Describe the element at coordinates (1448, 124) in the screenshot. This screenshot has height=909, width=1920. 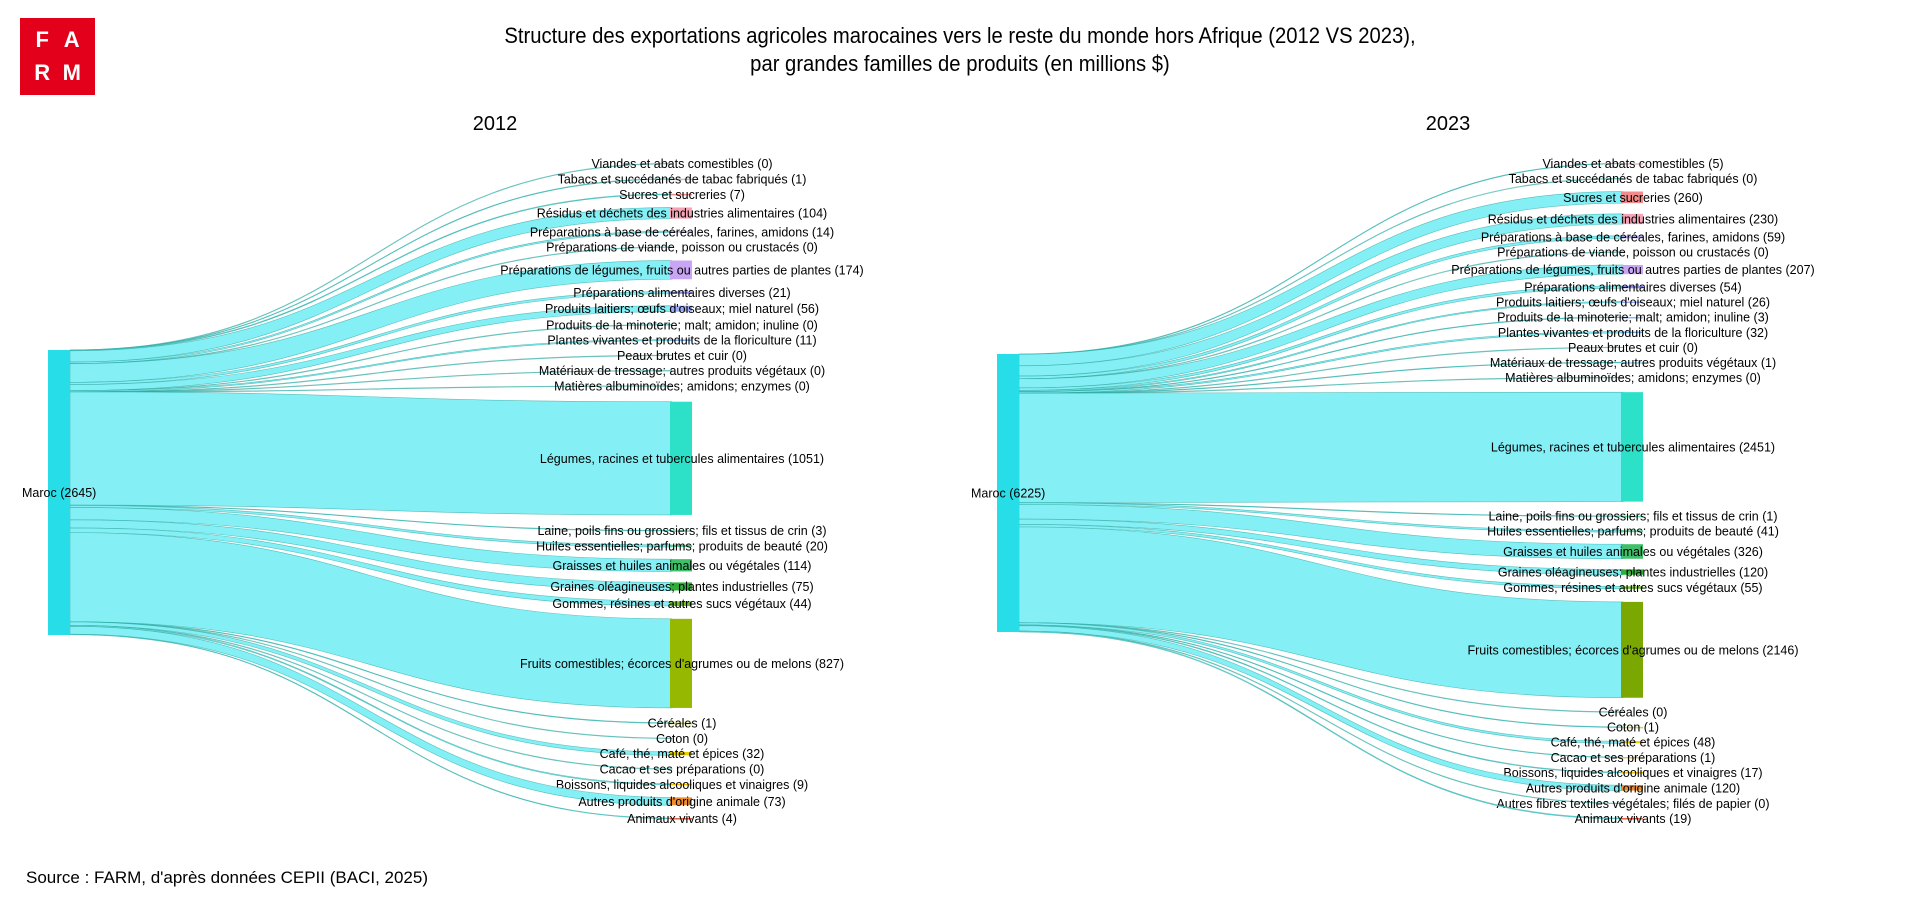
I see `panel-title: 2023` at that location.